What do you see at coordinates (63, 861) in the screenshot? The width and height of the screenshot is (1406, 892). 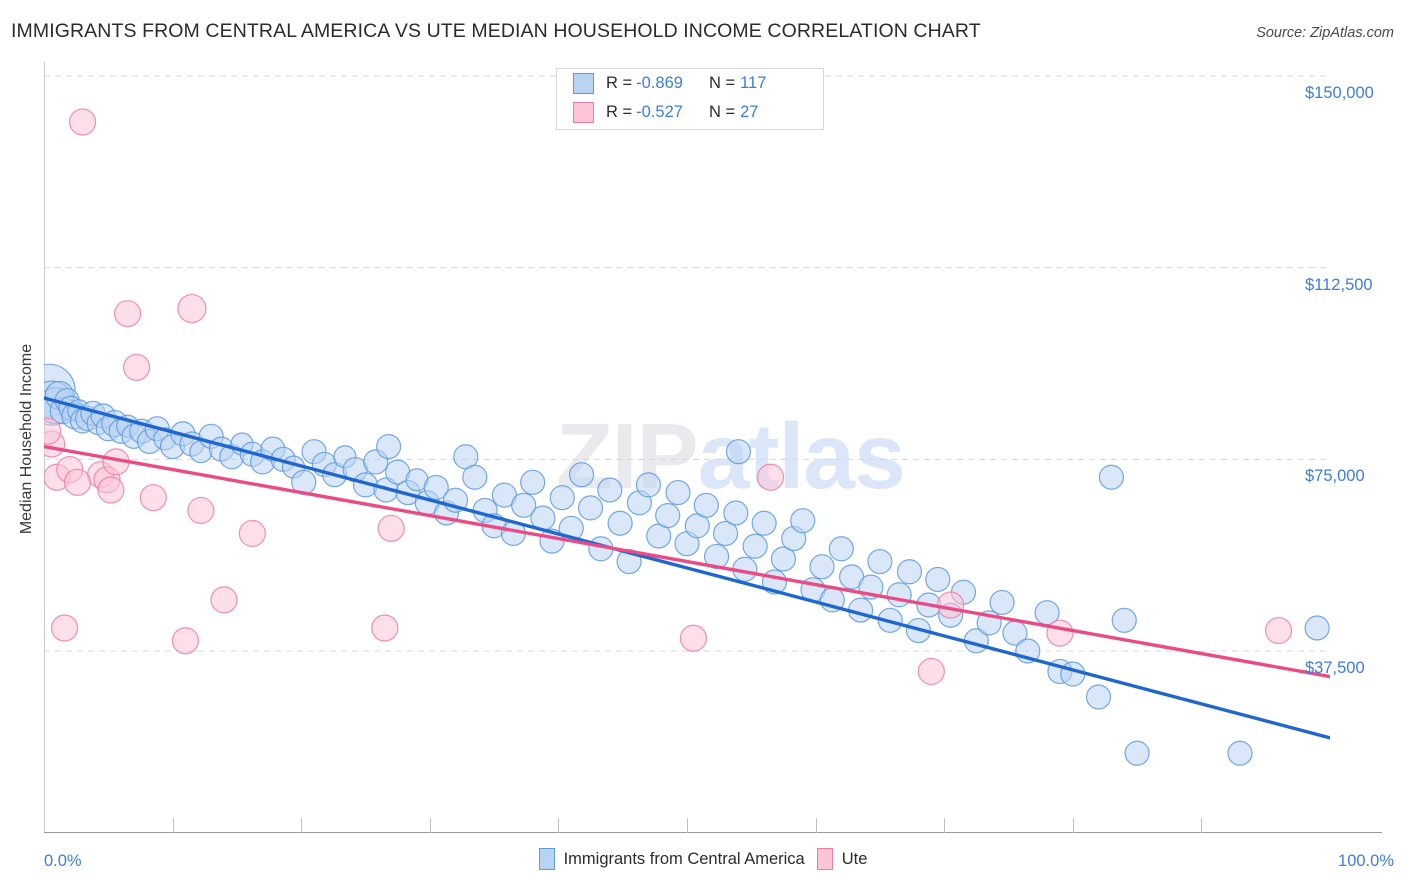 I see `x-axis-min-label: 0.0%` at bounding box center [63, 861].